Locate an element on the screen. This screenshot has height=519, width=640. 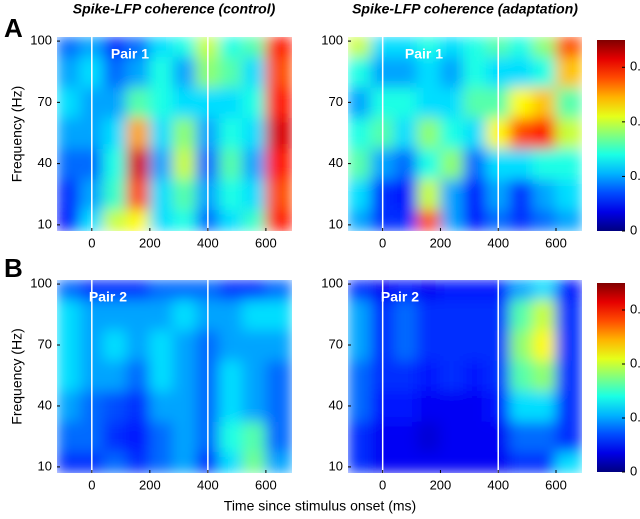
heatmap is located at coordinates (465, 376).